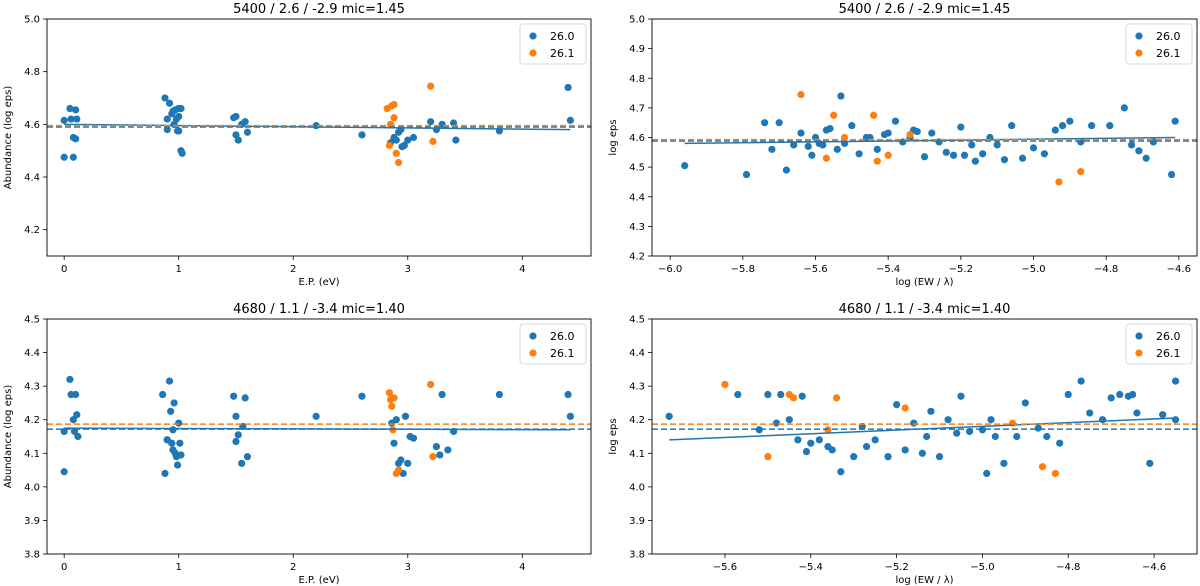 This screenshot has height=586, width=1200. Describe the element at coordinates (637, 138) in the screenshot. I see `y-tick-label: 4.6` at that location.